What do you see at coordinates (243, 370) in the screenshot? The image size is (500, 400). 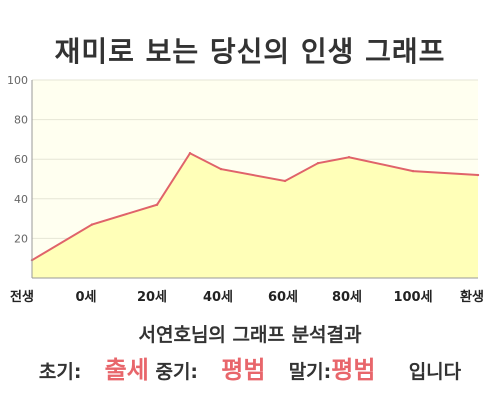 I see `mid-value: 평범` at bounding box center [243, 370].